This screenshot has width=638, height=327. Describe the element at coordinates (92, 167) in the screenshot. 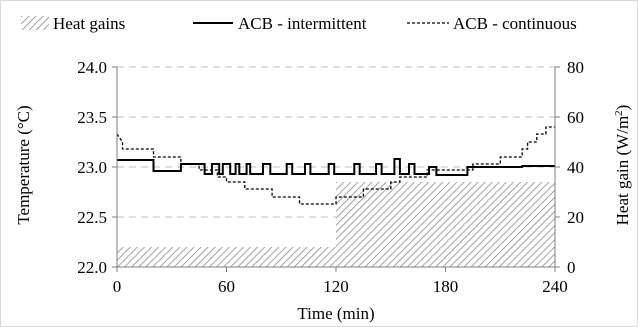

I see `y-left-tick-label-23.0: 23.0` at that location.